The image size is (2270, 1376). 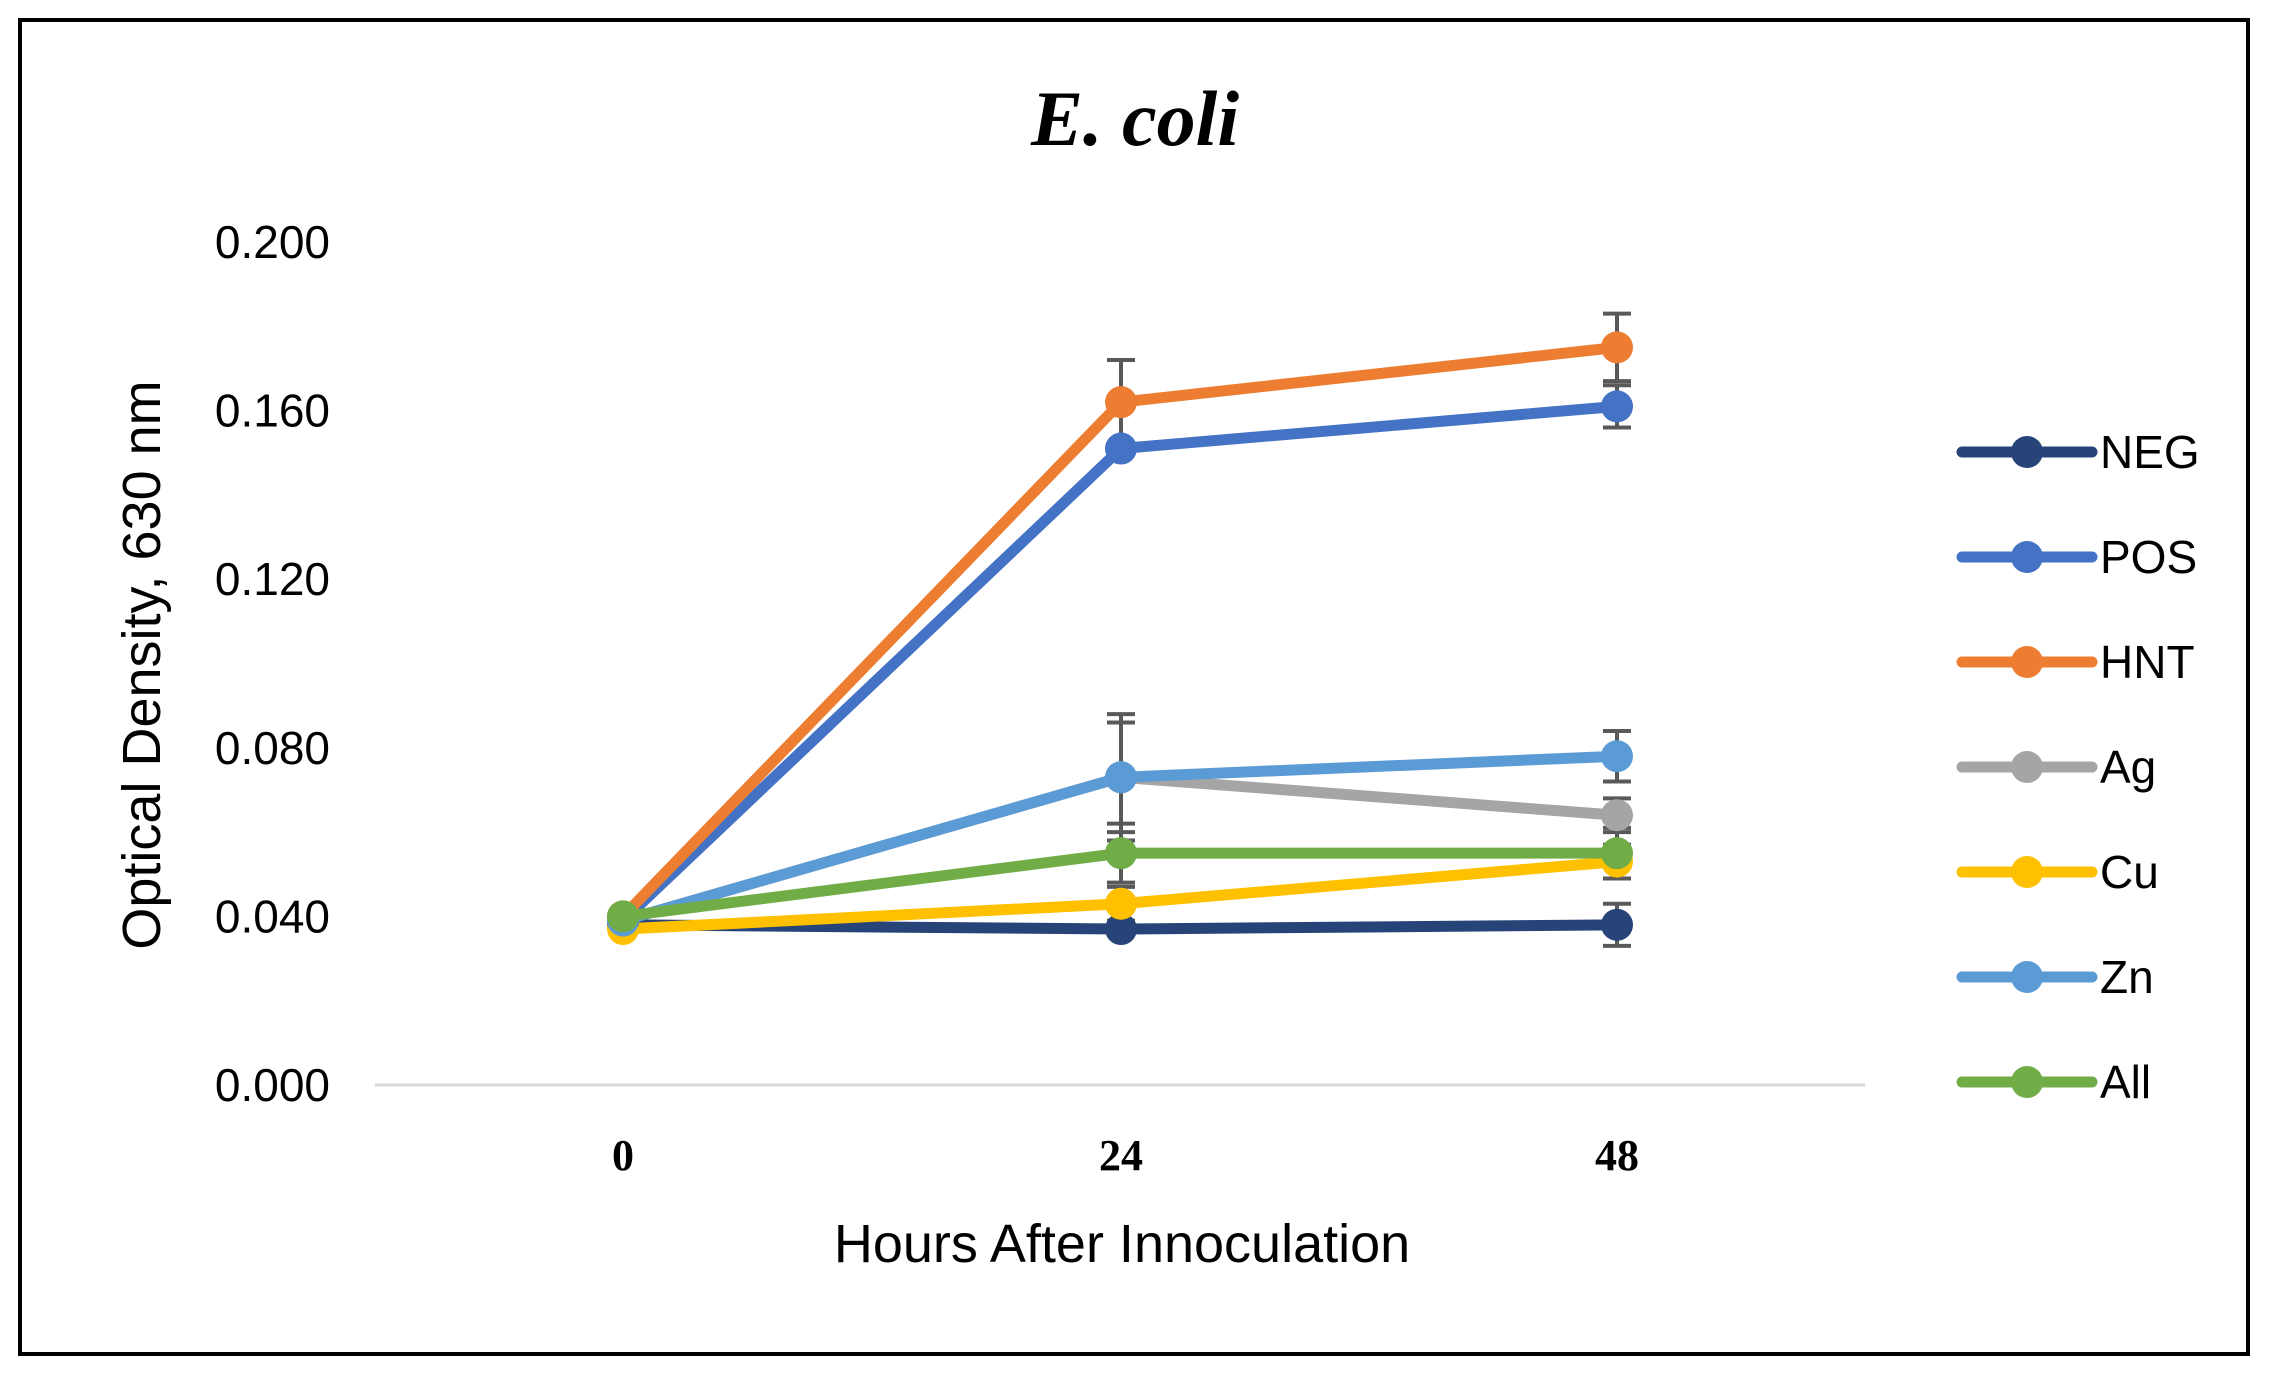 I want to click on y-tick-label: 0.160, so click(x=272, y=411).